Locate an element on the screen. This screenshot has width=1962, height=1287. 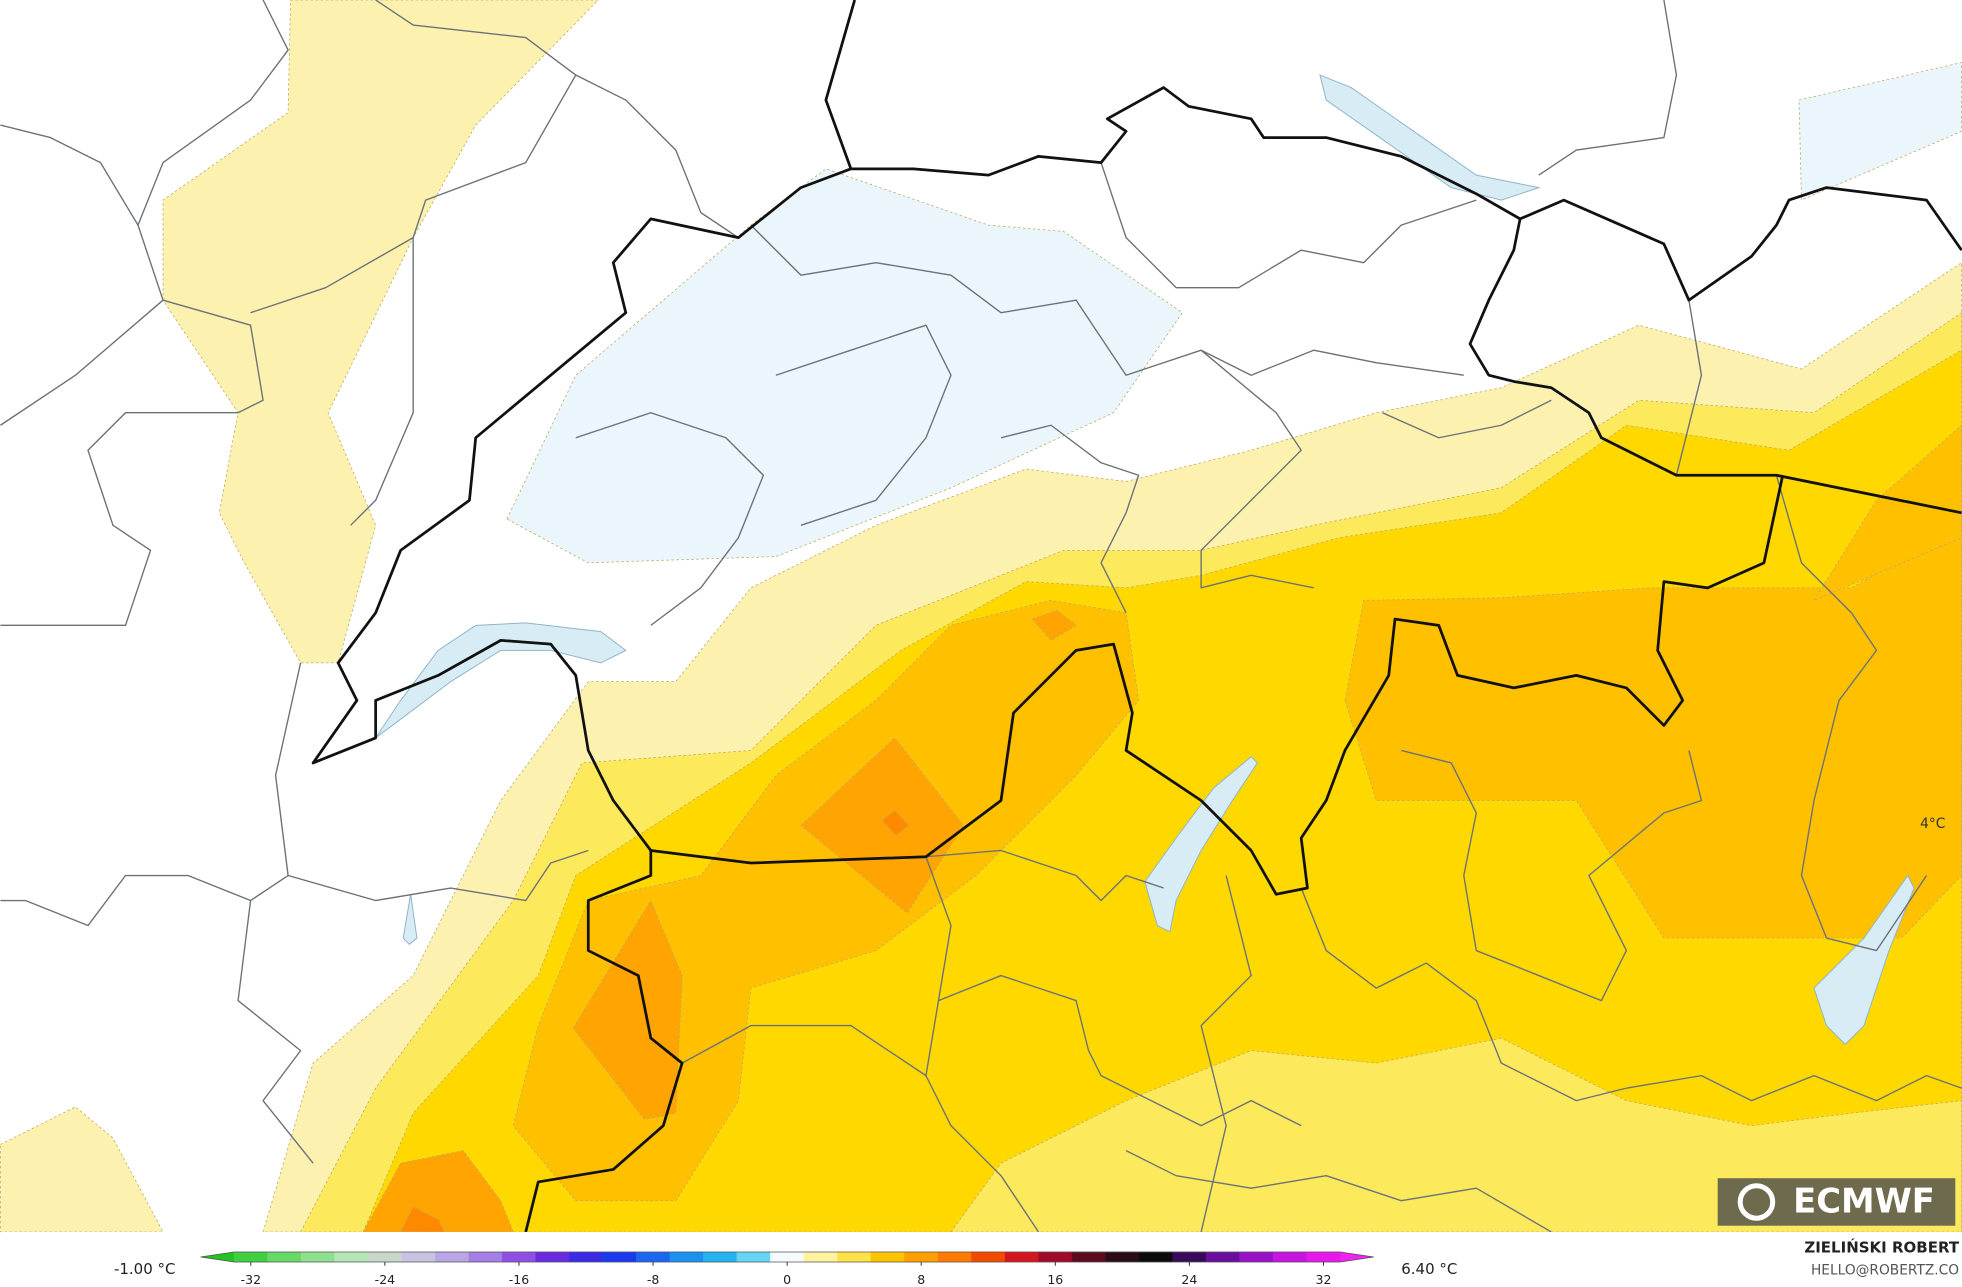
colorbar-tick-label: 32 is located at coordinates (1323, 1279).